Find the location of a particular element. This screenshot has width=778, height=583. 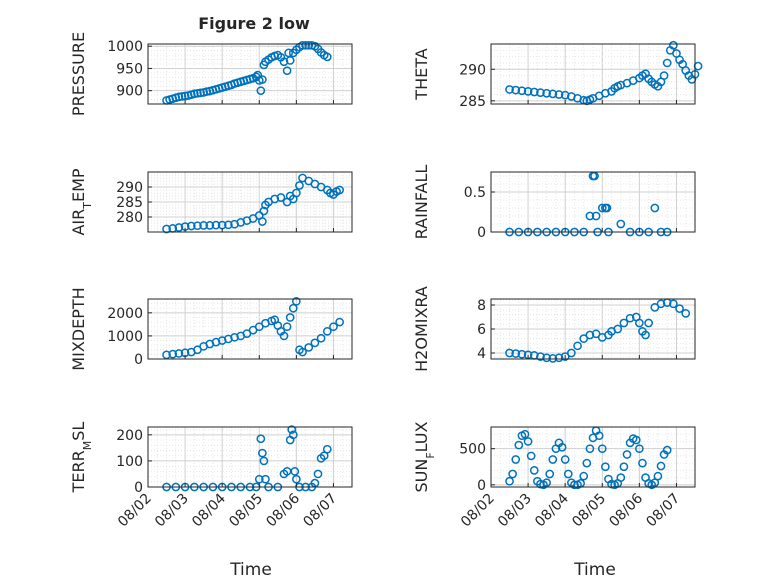

y-tick-label: 900 is located at coordinates (129, 92).